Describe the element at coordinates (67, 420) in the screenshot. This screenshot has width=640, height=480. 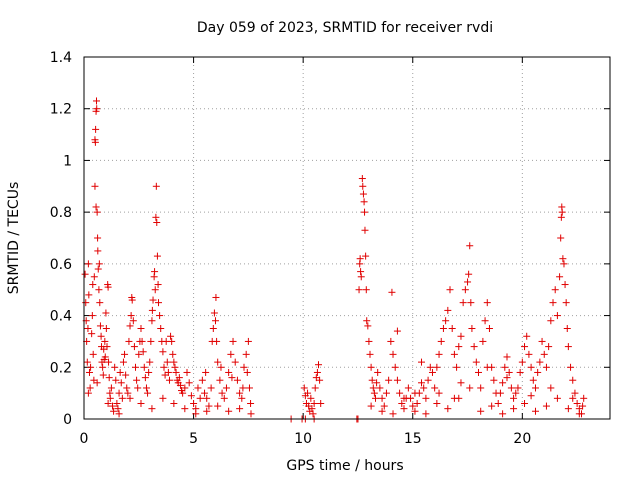
I see `y-tick-label: 0` at that location.